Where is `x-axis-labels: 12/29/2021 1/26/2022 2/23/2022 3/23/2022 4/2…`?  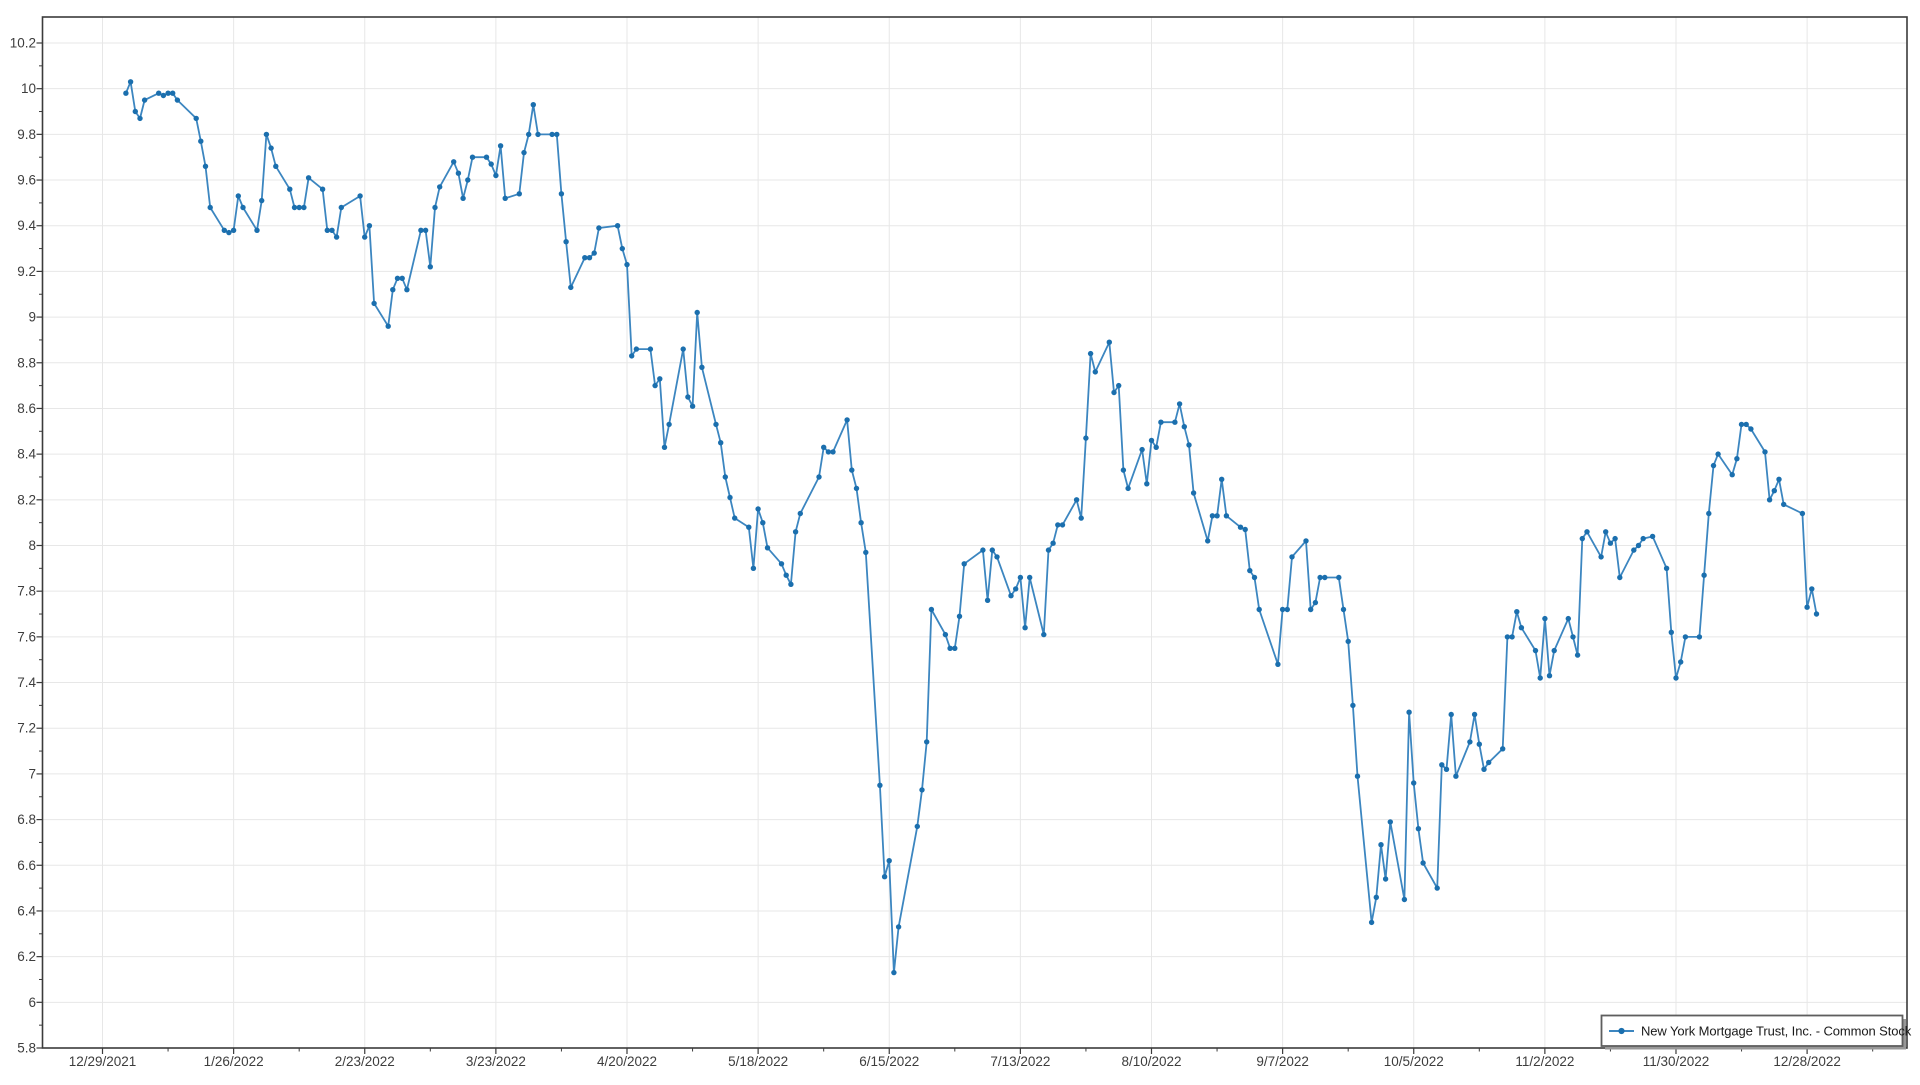
x-axis-labels: 12/29/2021 1/26/2022 2/23/2022 3/23/2022 4/2… is located at coordinates (955, 1061).